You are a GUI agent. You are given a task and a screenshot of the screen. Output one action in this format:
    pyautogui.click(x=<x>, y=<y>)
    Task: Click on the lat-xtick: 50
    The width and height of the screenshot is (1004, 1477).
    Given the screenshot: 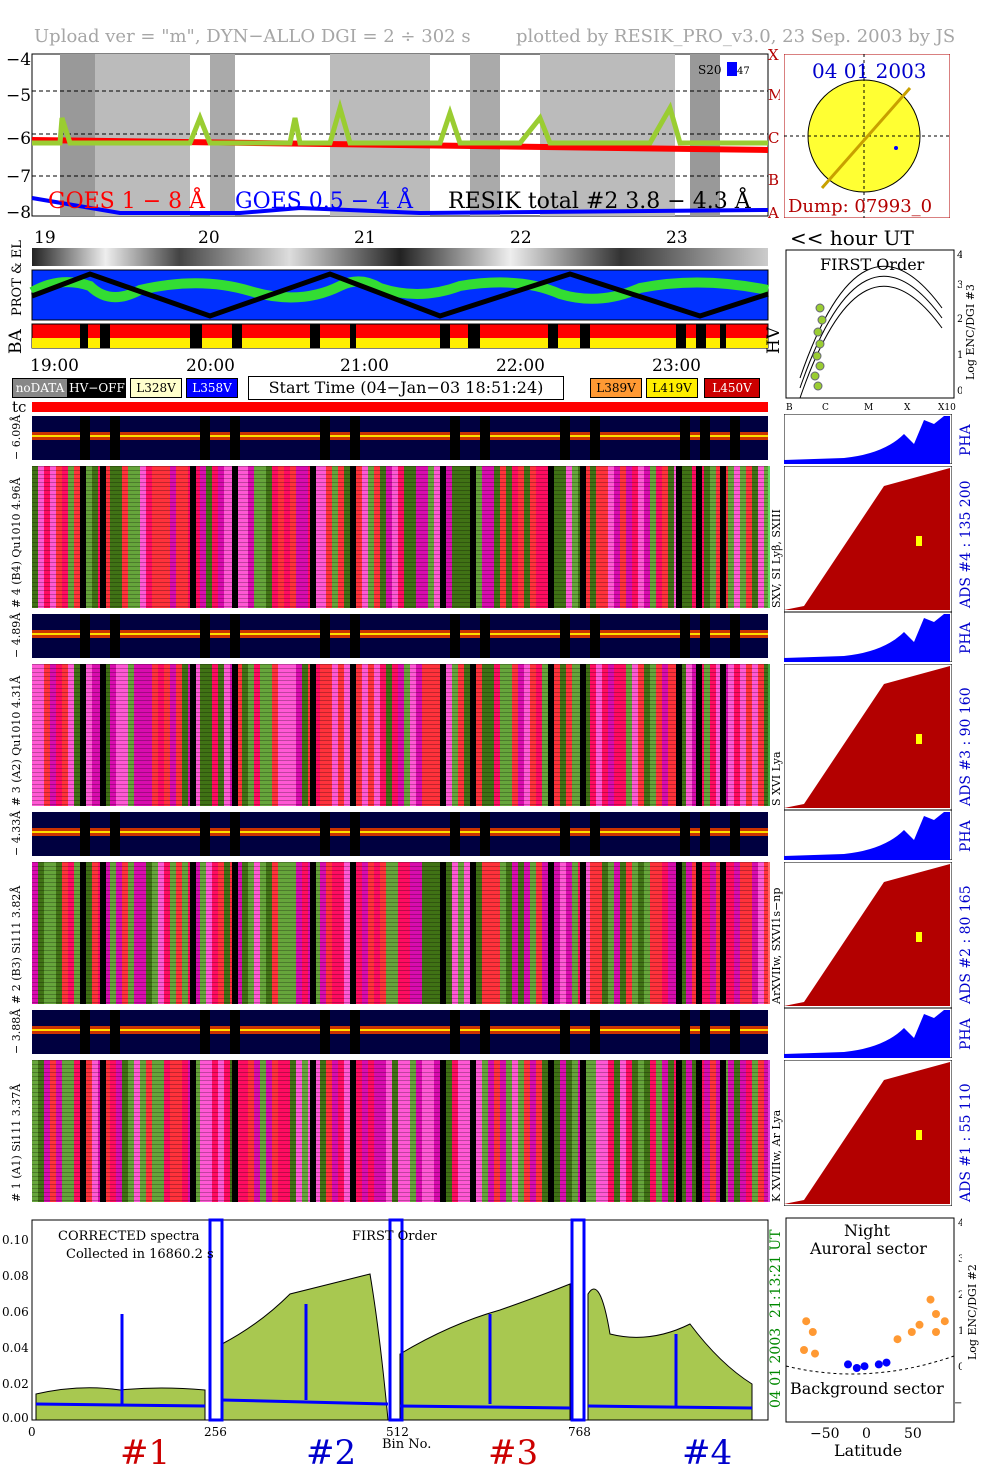 What is the action you would take?
    pyautogui.click(x=913, y=1434)
    